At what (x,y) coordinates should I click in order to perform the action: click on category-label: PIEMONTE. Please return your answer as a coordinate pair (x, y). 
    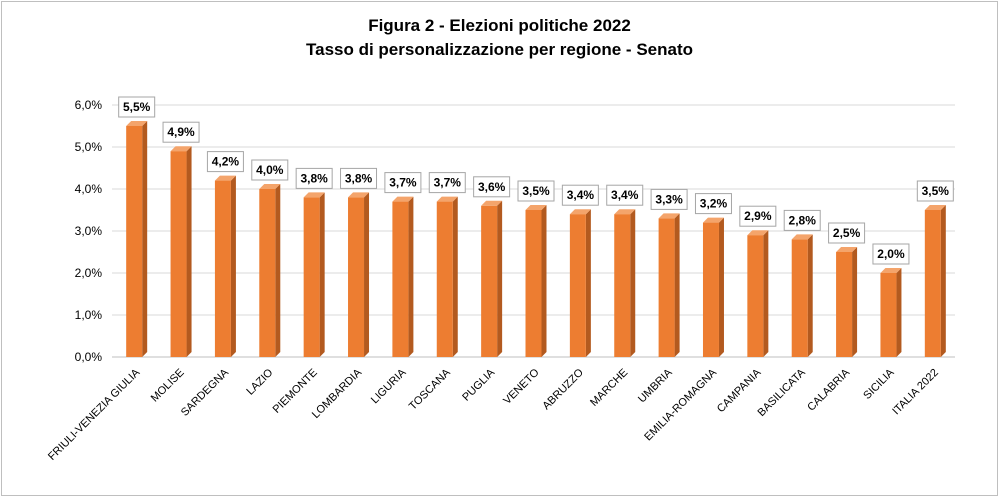
    Looking at the image, I should click on (295, 391).